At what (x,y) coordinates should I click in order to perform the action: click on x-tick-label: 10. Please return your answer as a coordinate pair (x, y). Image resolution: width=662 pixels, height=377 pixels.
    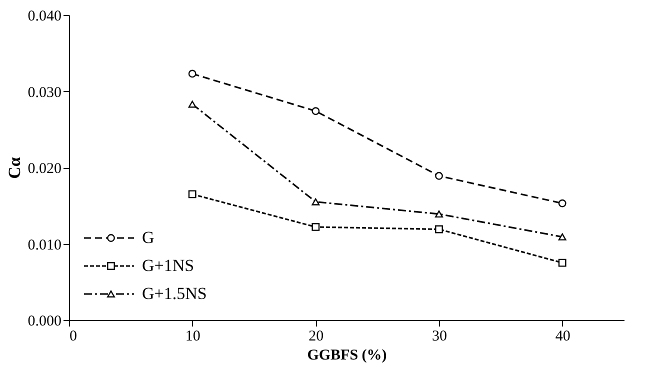
    Looking at the image, I should click on (192, 336).